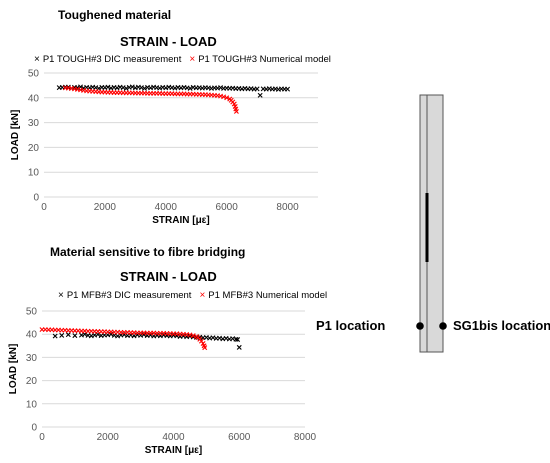  I want to click on bottom-chart-y-tick-label: 10, so click(32, 404).